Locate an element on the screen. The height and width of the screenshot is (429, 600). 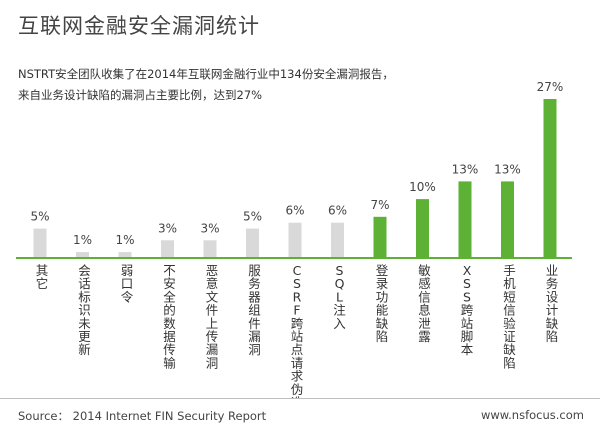
subtitle-line-1: NSTRT安全团队收集了在2014年互联网金融行业中134份安全漏洞报告， is located at coordinates (206, 74).